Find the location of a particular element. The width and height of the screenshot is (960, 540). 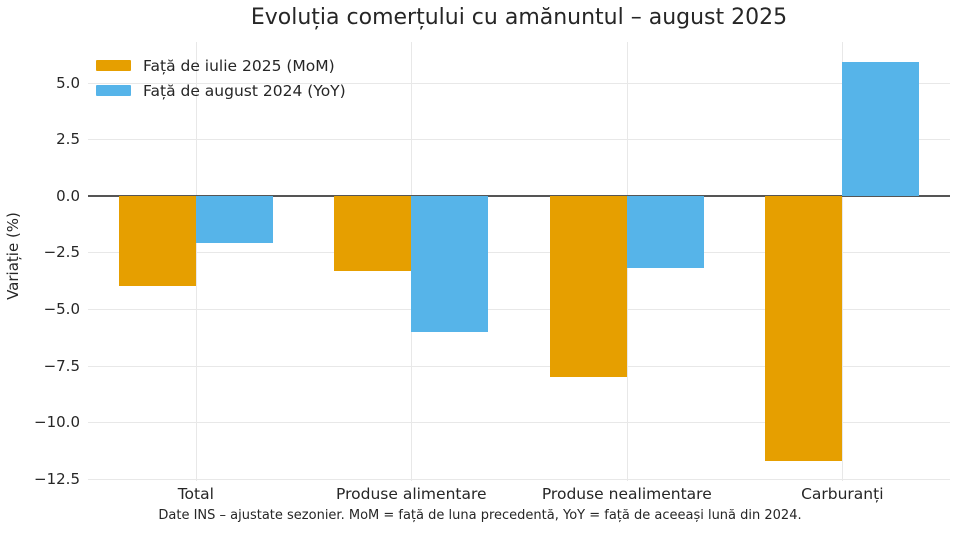

x-tick-label: Produse alimentare is located at coordinates (411, 494).